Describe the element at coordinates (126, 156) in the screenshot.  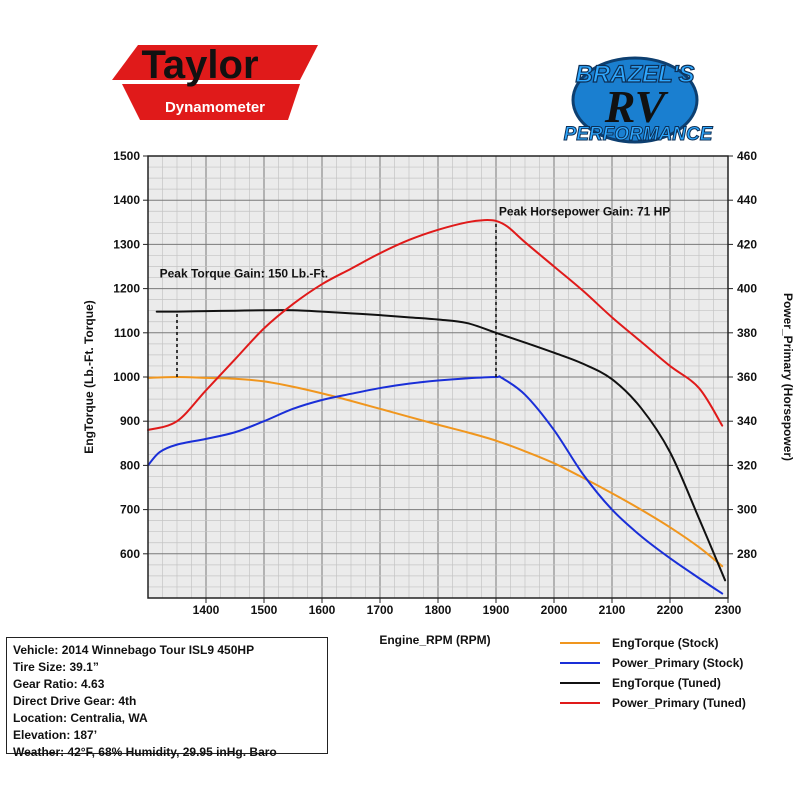
I see `y-tick-label: 1500` at that location.